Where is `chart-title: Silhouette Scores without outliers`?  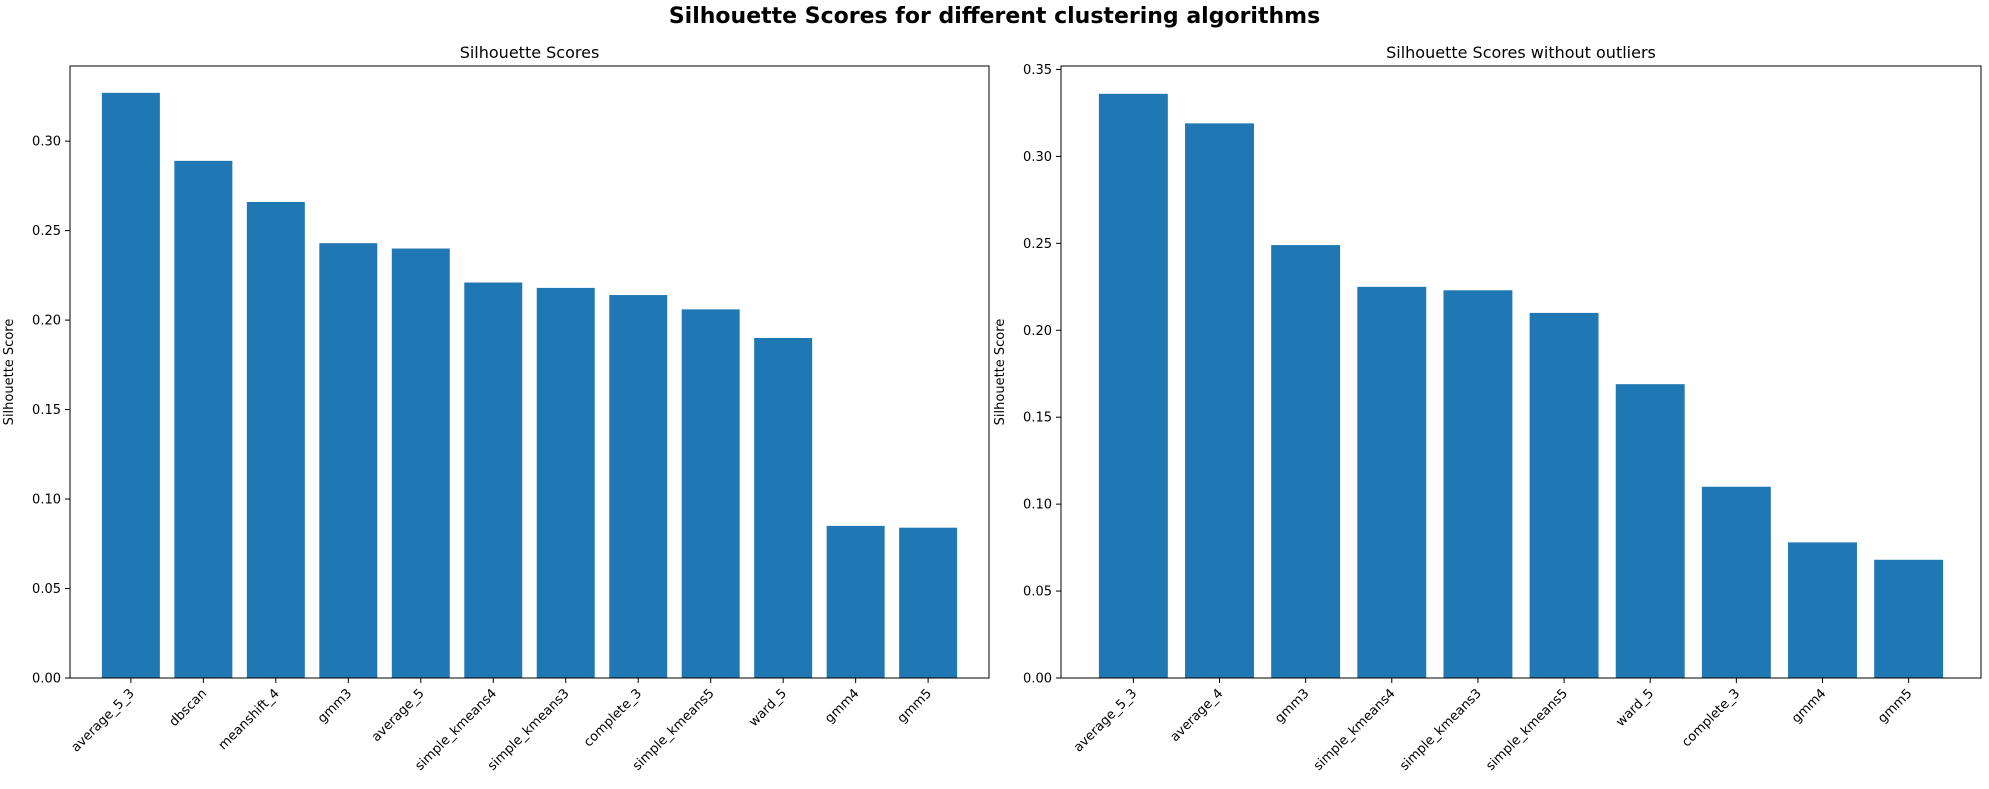
chart-title: Silhouette Scores without outliers is located at coordinates (1521, 52).